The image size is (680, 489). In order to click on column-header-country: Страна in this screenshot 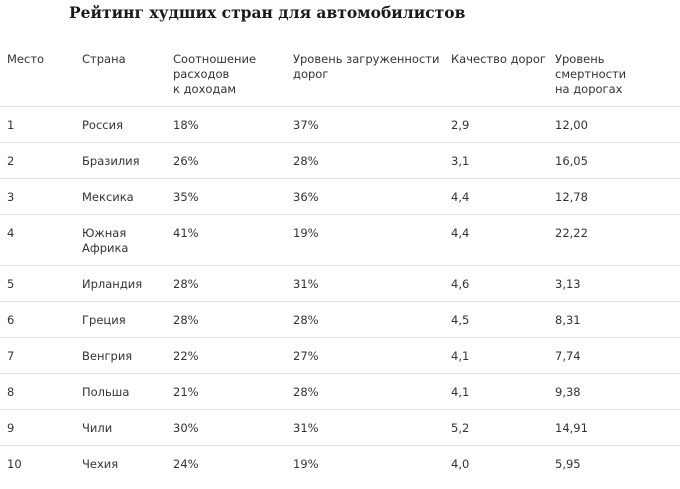, I will do `click(104, 59)`.